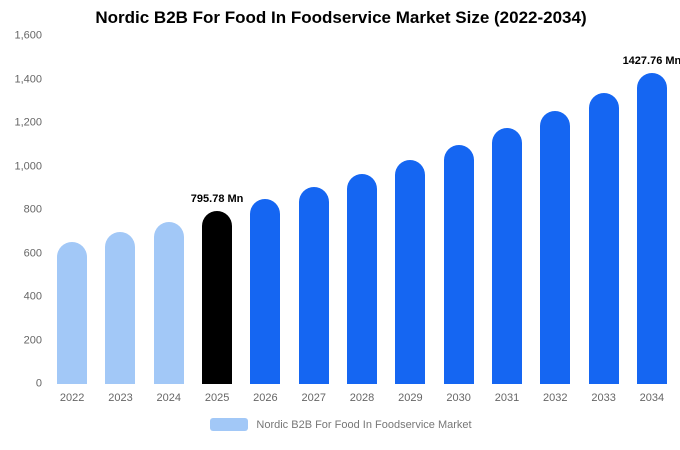 This screenshot has height=450, width=680. Describe the element at coordinates (410, 271) in the screenshot. I see `bar-2029` at that location.